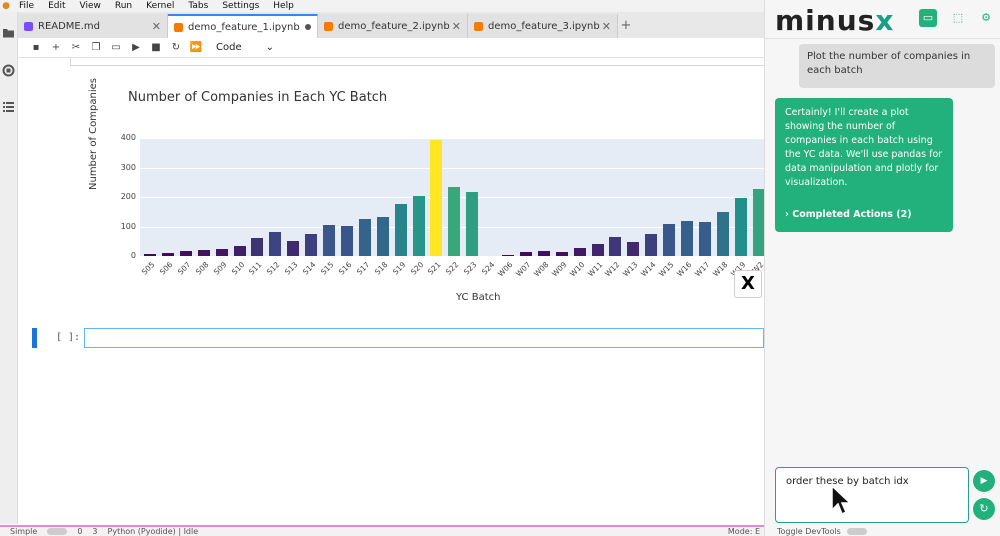 The height and width of the screenshot is (536, 1000). Describe the element at coordinates (167, 254) in the screenshot. I see `bar-s06` at that location.